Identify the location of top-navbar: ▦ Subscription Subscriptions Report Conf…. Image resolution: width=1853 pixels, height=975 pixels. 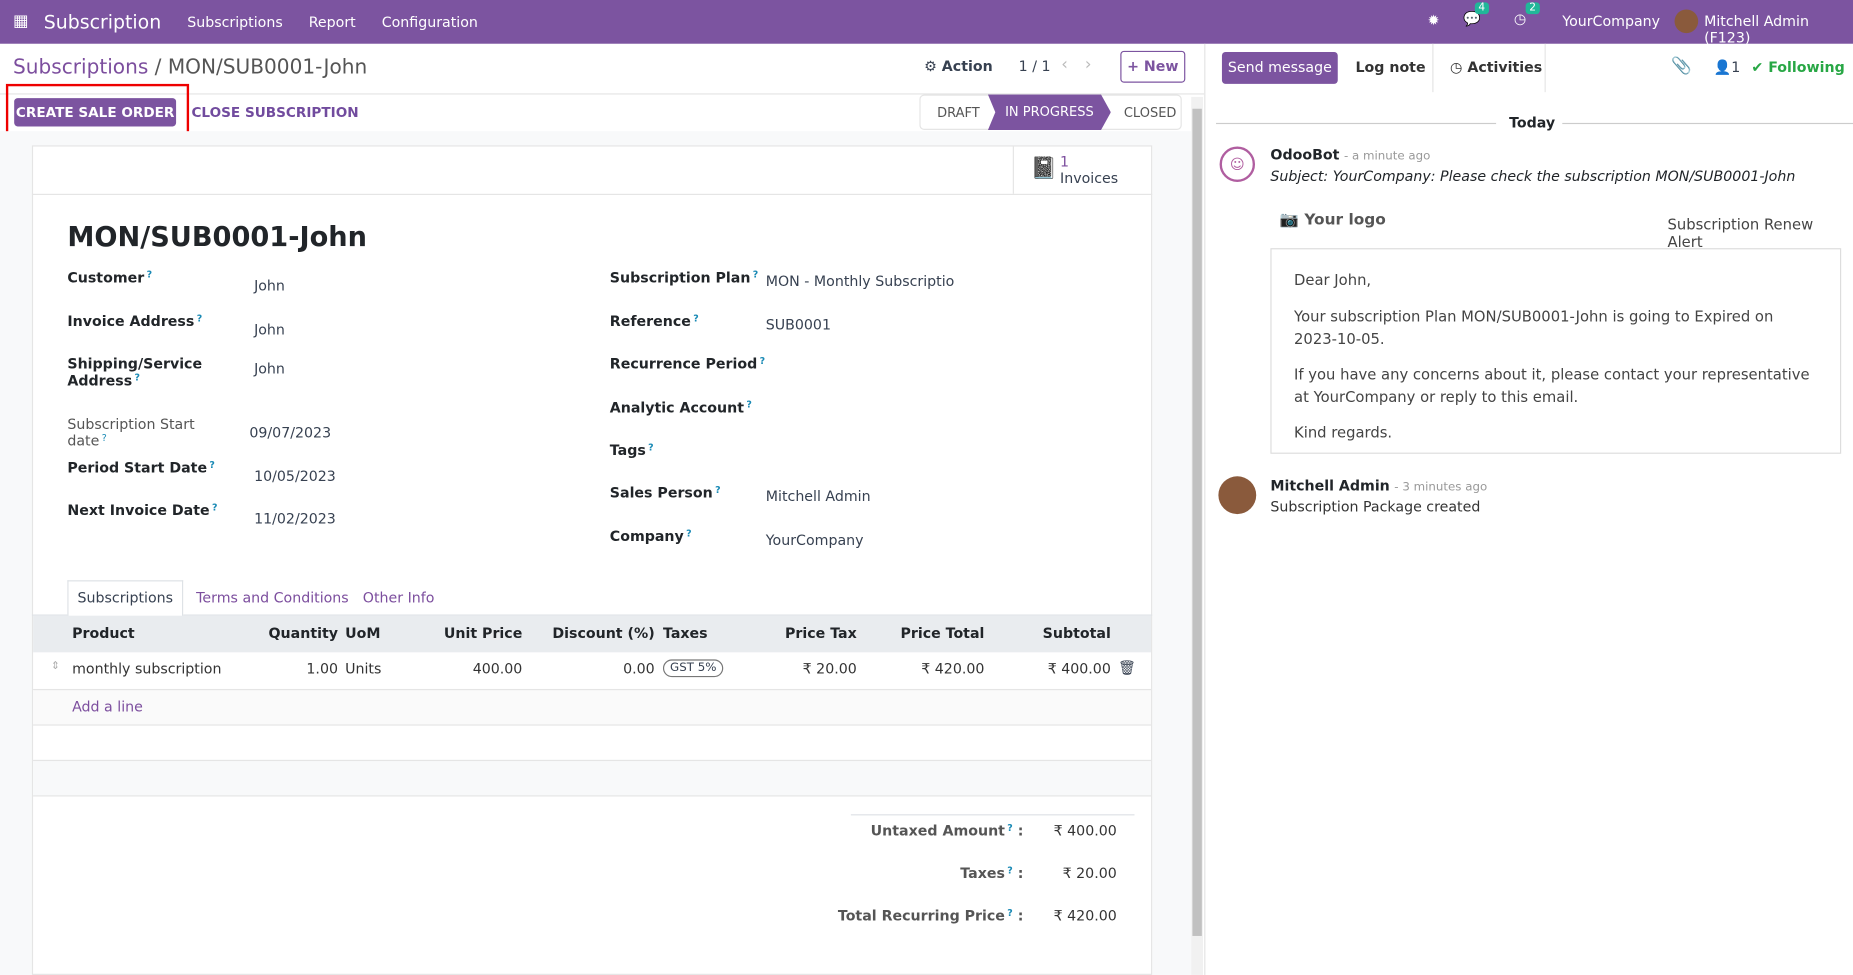
(926, 23).